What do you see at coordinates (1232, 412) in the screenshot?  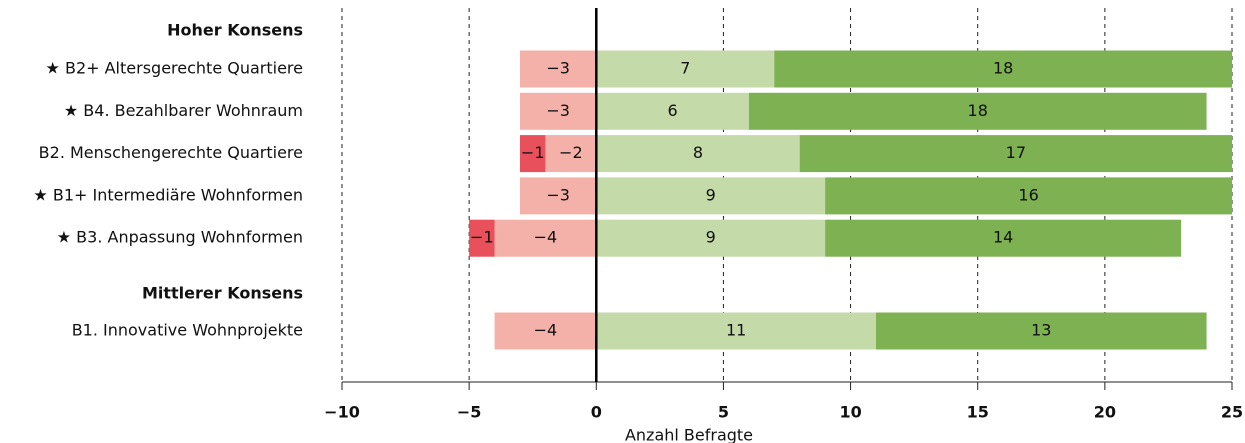 I see `x-tick-label: 25` at bounding box center [1232, 412].